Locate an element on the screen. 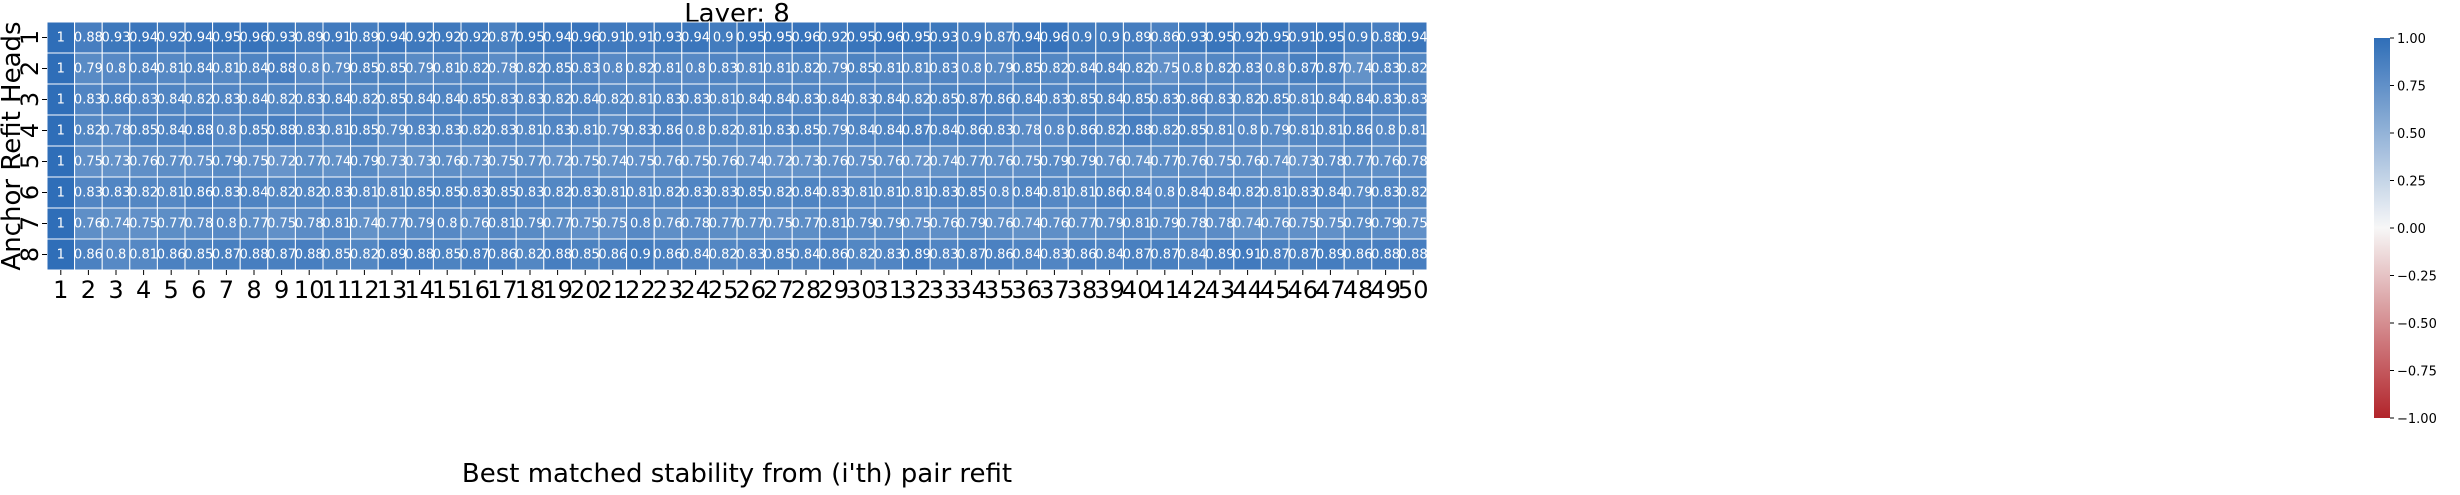 The image size is (2460, 495). cell-value-label: 0.72 is located at coordinates (778, 162).